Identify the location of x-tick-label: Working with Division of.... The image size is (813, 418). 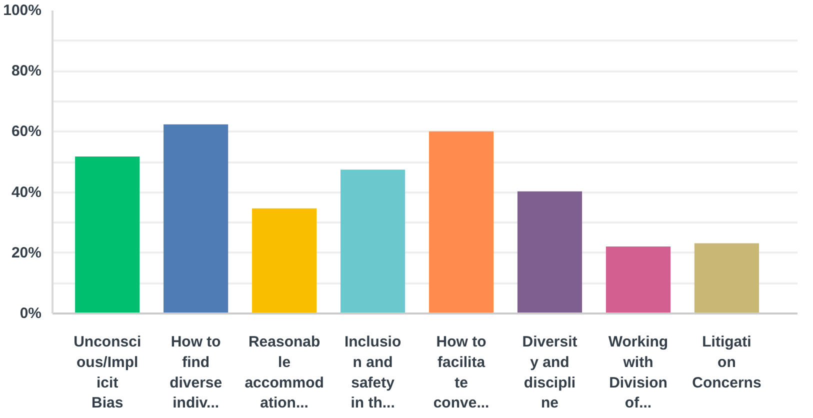
(638, 373).